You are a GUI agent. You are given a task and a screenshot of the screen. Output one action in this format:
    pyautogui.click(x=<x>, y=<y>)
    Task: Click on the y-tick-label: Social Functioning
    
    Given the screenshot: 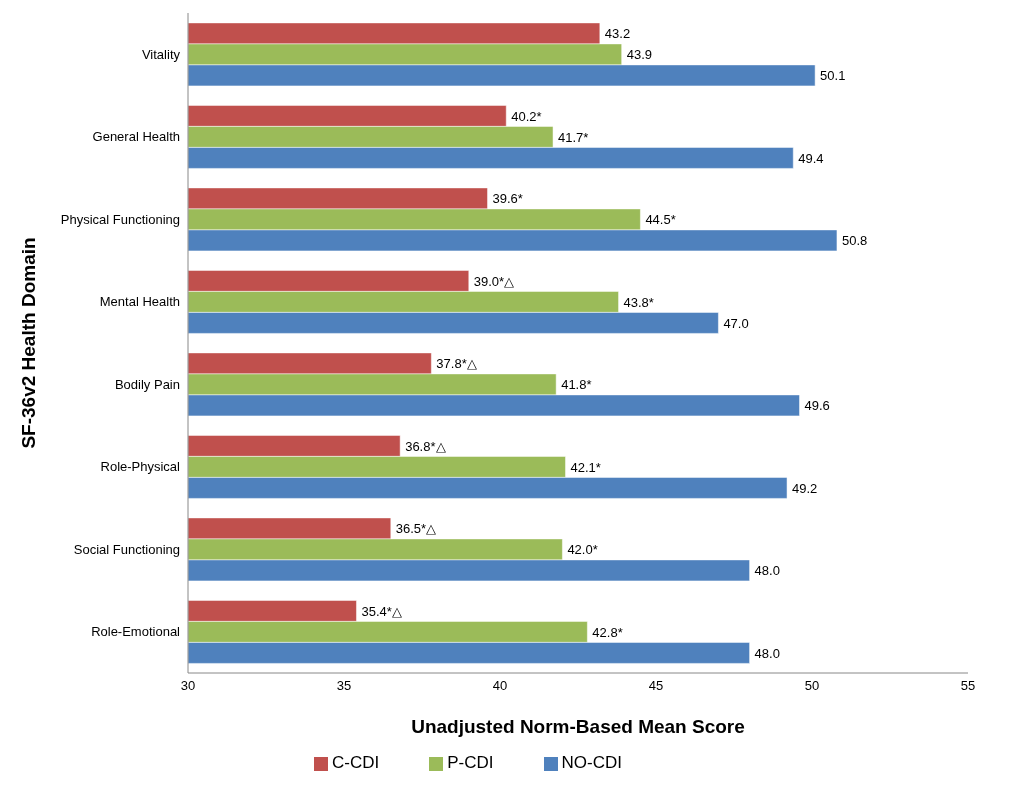 What is the action you would take?
    pyautogui.click(x=126, y=549)
    